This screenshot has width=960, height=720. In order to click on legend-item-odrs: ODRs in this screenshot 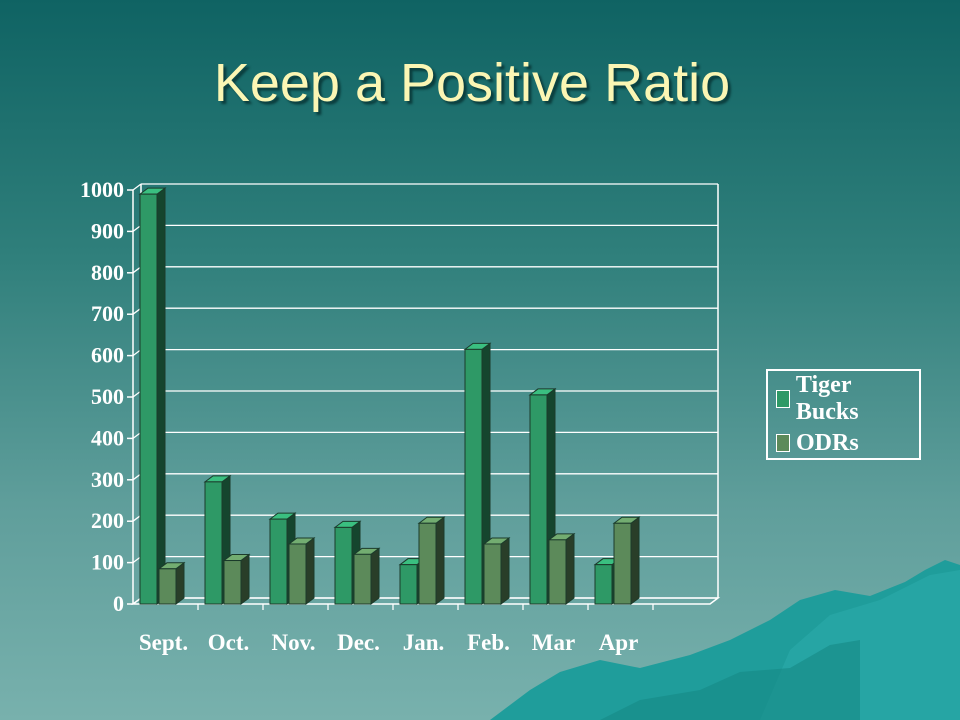, I will do `click(817, 443)`.